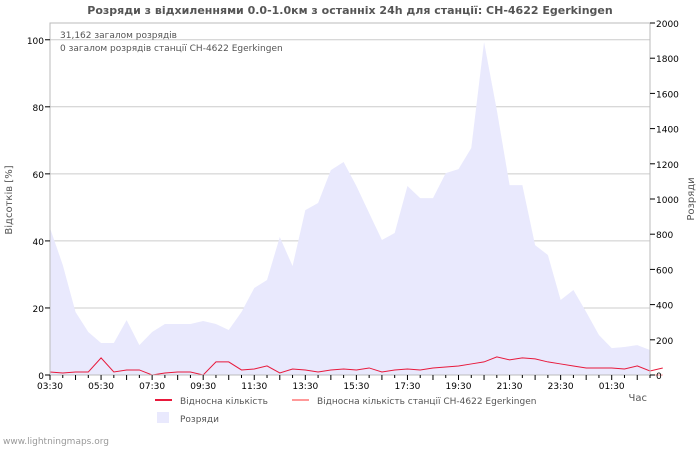  I want to click on y2-tick-label: 1600, so click(667, 95).